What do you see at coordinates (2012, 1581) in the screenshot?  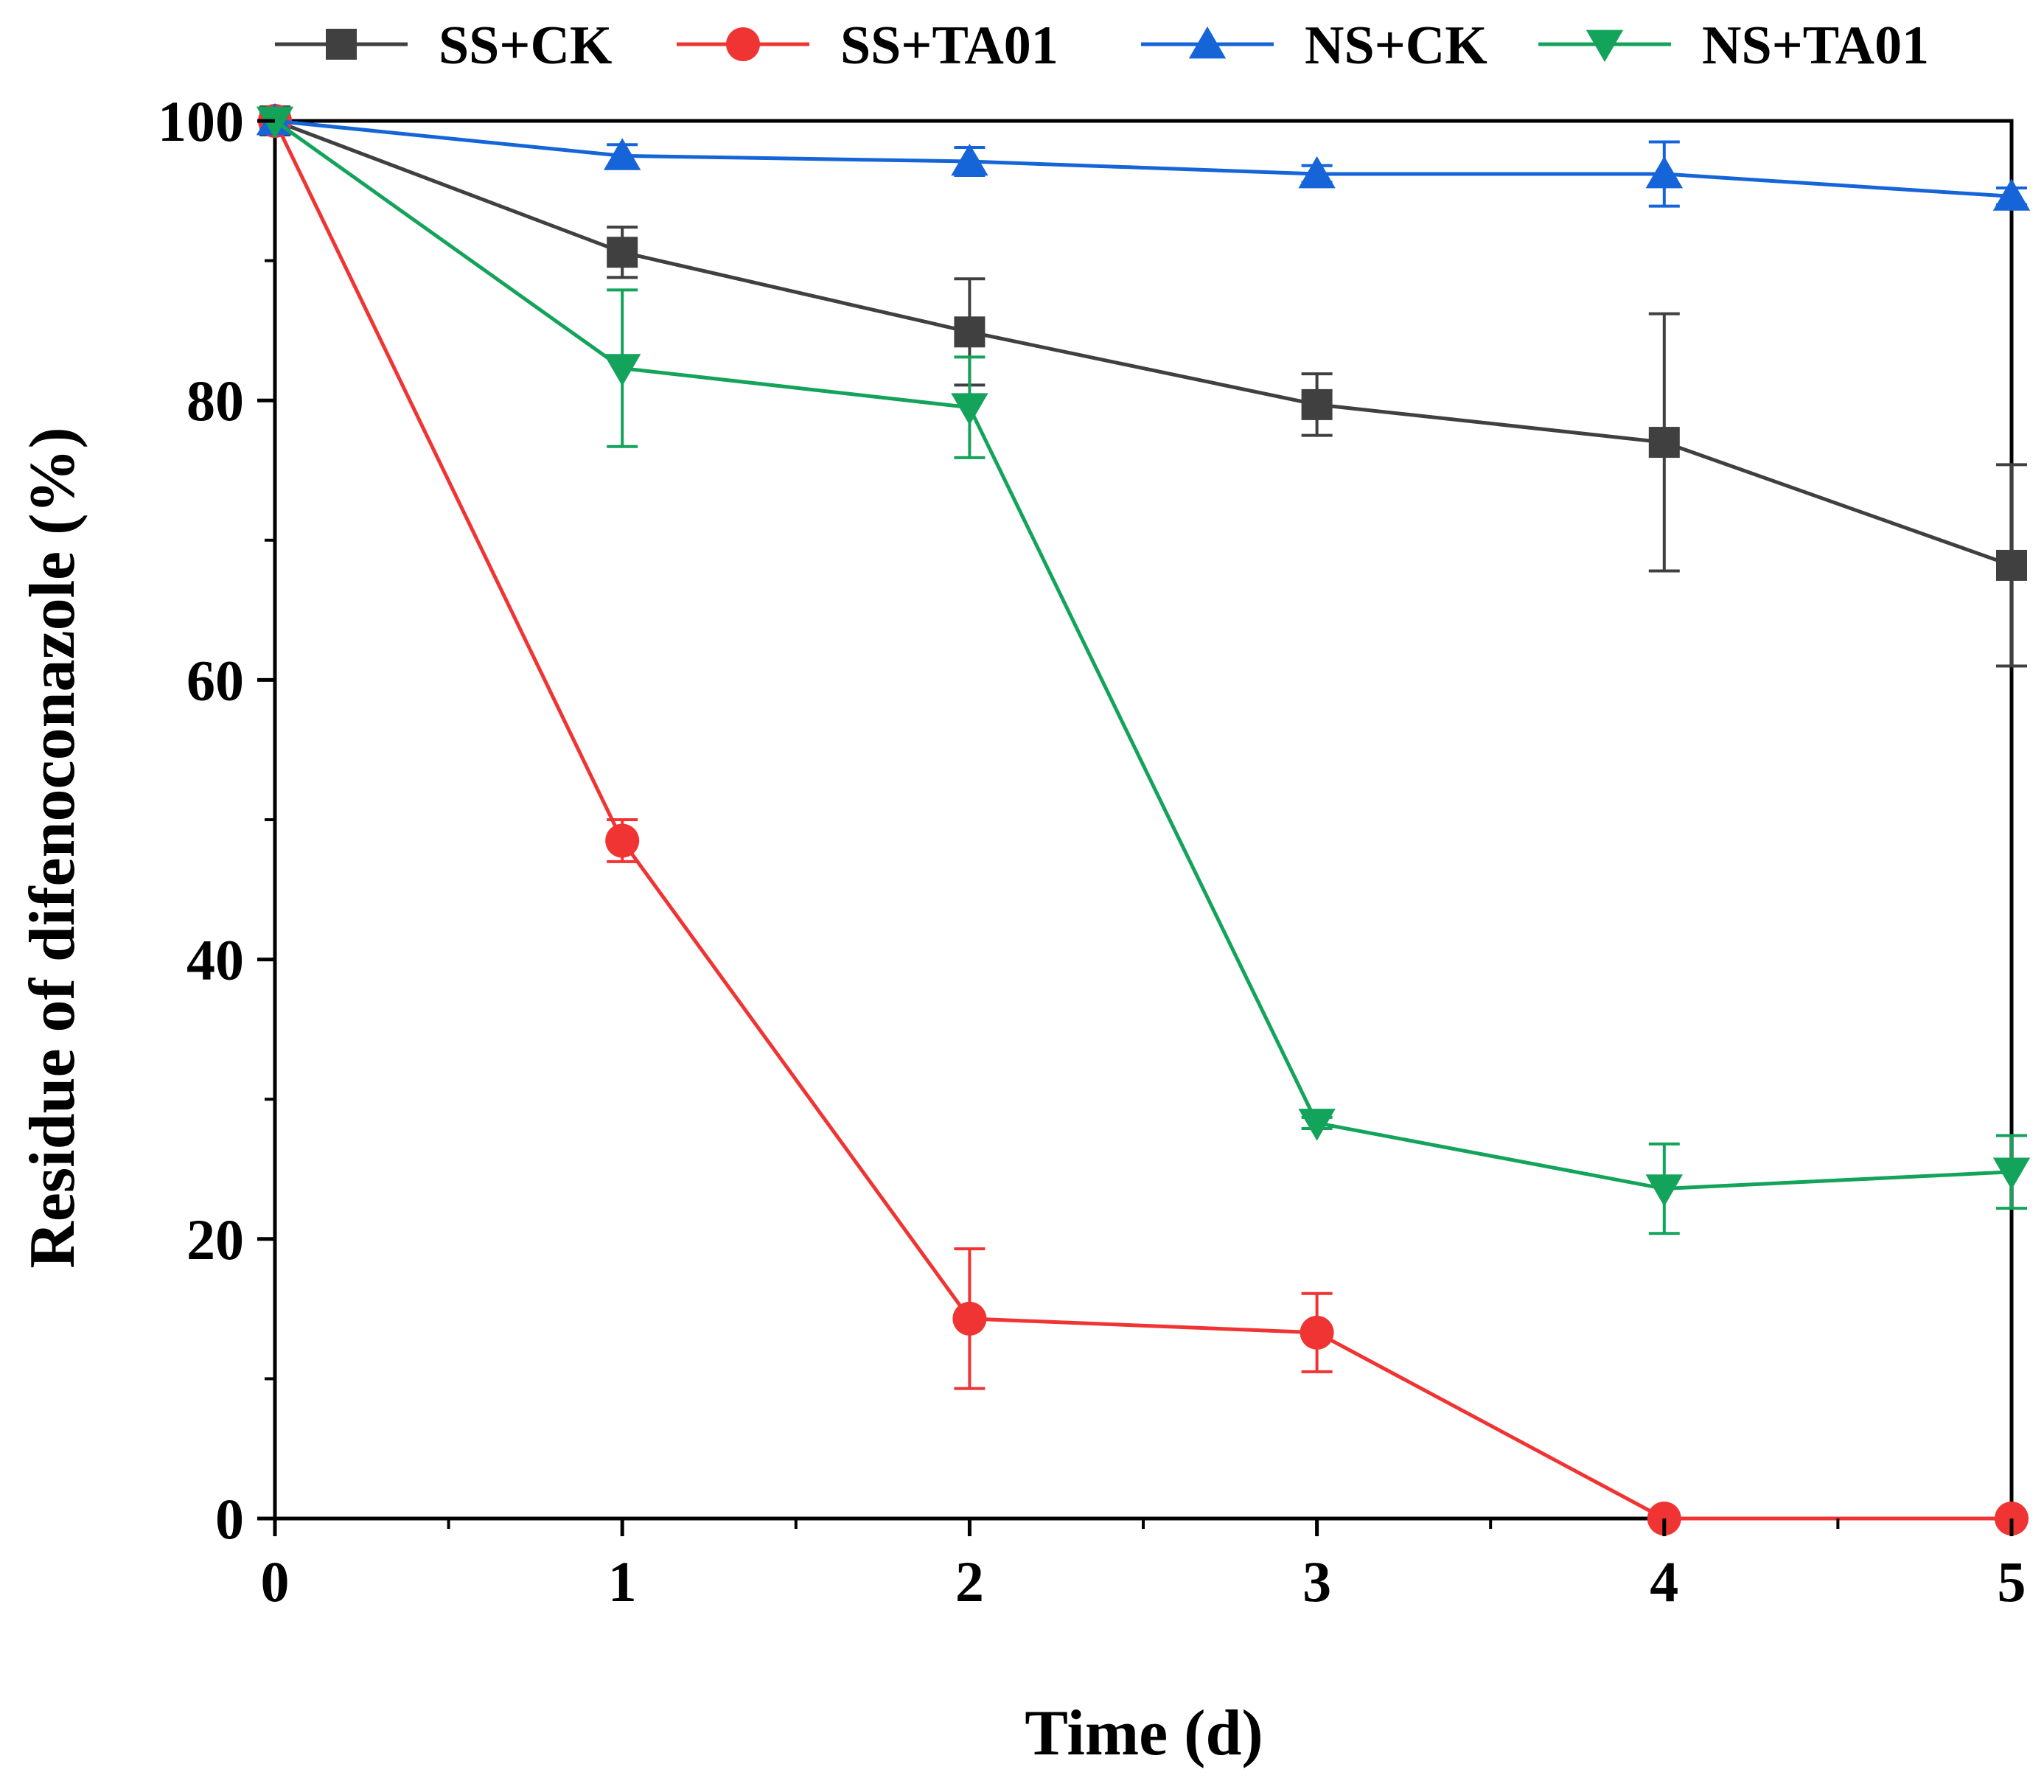 I see `x-tick-label: 5` at bounding box center [2012, 1581].